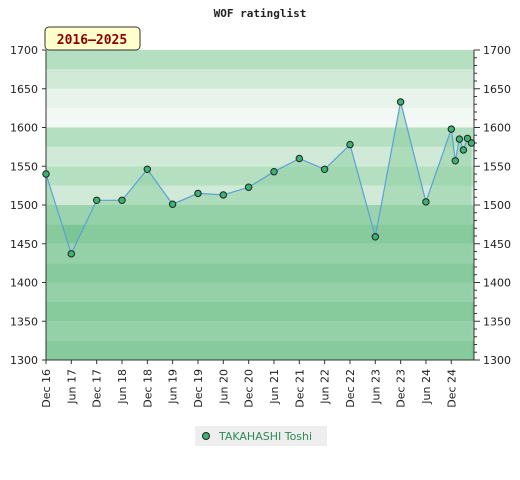  Describe the element at coordinates (426, 387) in the screenshot. I see `x-tick-label: Jun 24` at that location.